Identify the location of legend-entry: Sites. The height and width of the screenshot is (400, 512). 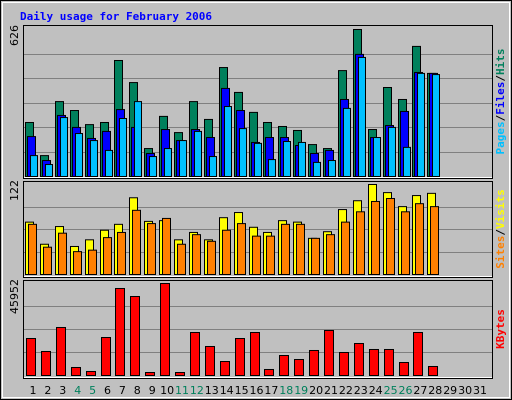
(500, 252).